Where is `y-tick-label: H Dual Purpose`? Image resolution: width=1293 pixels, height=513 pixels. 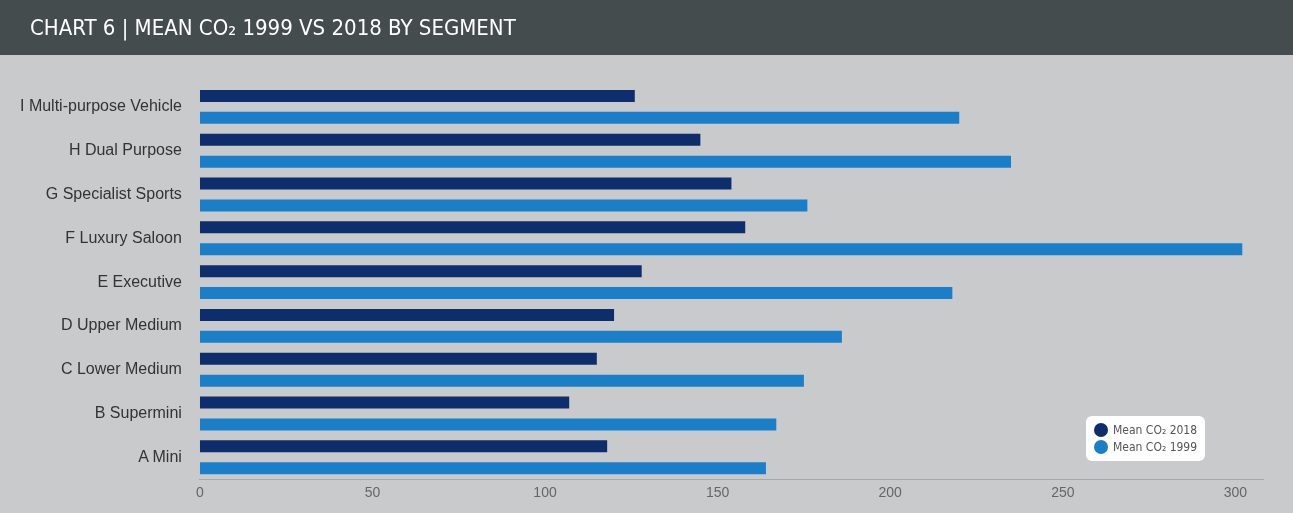 y-tick-label: H Dual Purpose is located at coordinates (125, 150).